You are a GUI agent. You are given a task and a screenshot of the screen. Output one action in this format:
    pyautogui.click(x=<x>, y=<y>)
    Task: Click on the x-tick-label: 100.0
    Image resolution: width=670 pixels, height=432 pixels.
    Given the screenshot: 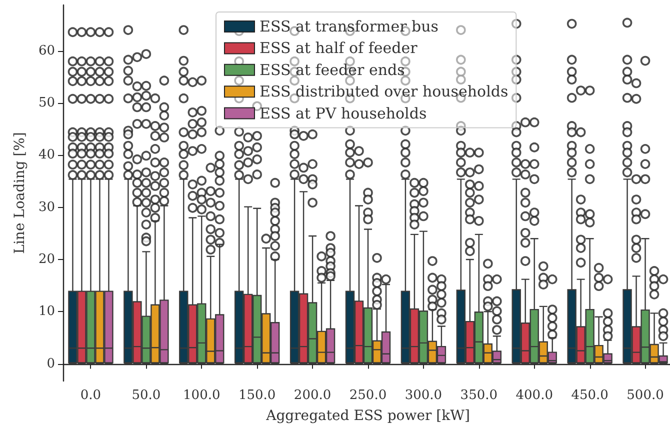 What is the action you would take?
    pyautogui.click(x=201, y=395)
    